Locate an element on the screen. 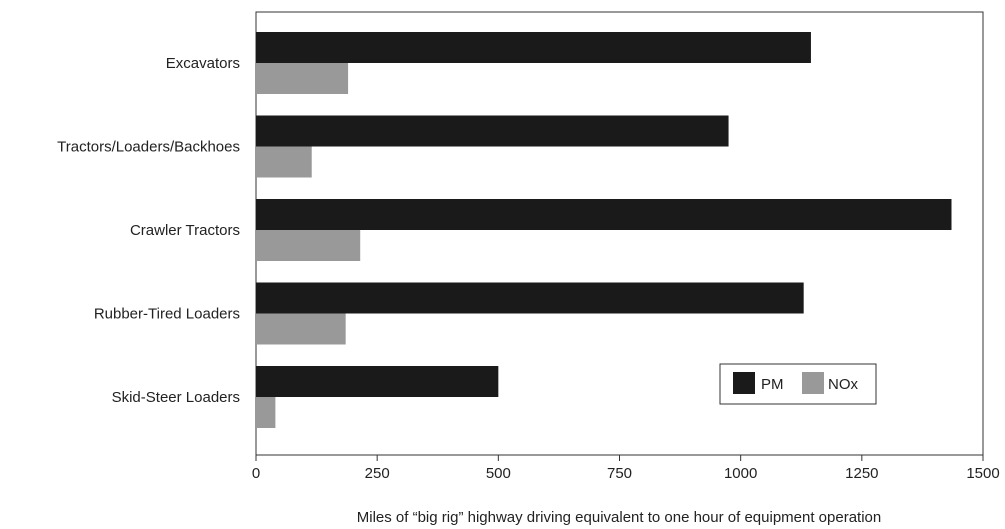  legend-label-nox: NOx is located at coordinates (843, 384).